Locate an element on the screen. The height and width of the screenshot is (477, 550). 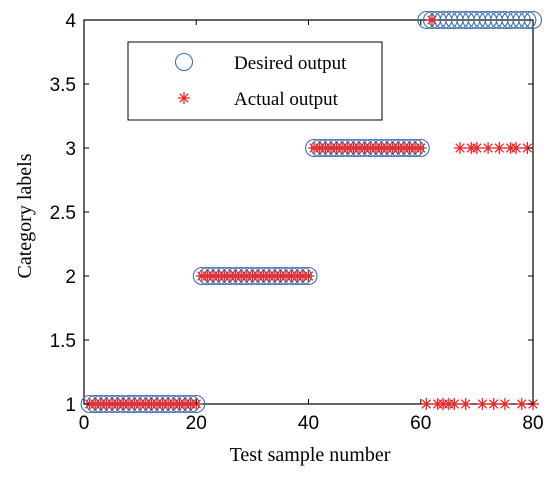
x-tick-label: 40 is located at coordinates (308, 423).